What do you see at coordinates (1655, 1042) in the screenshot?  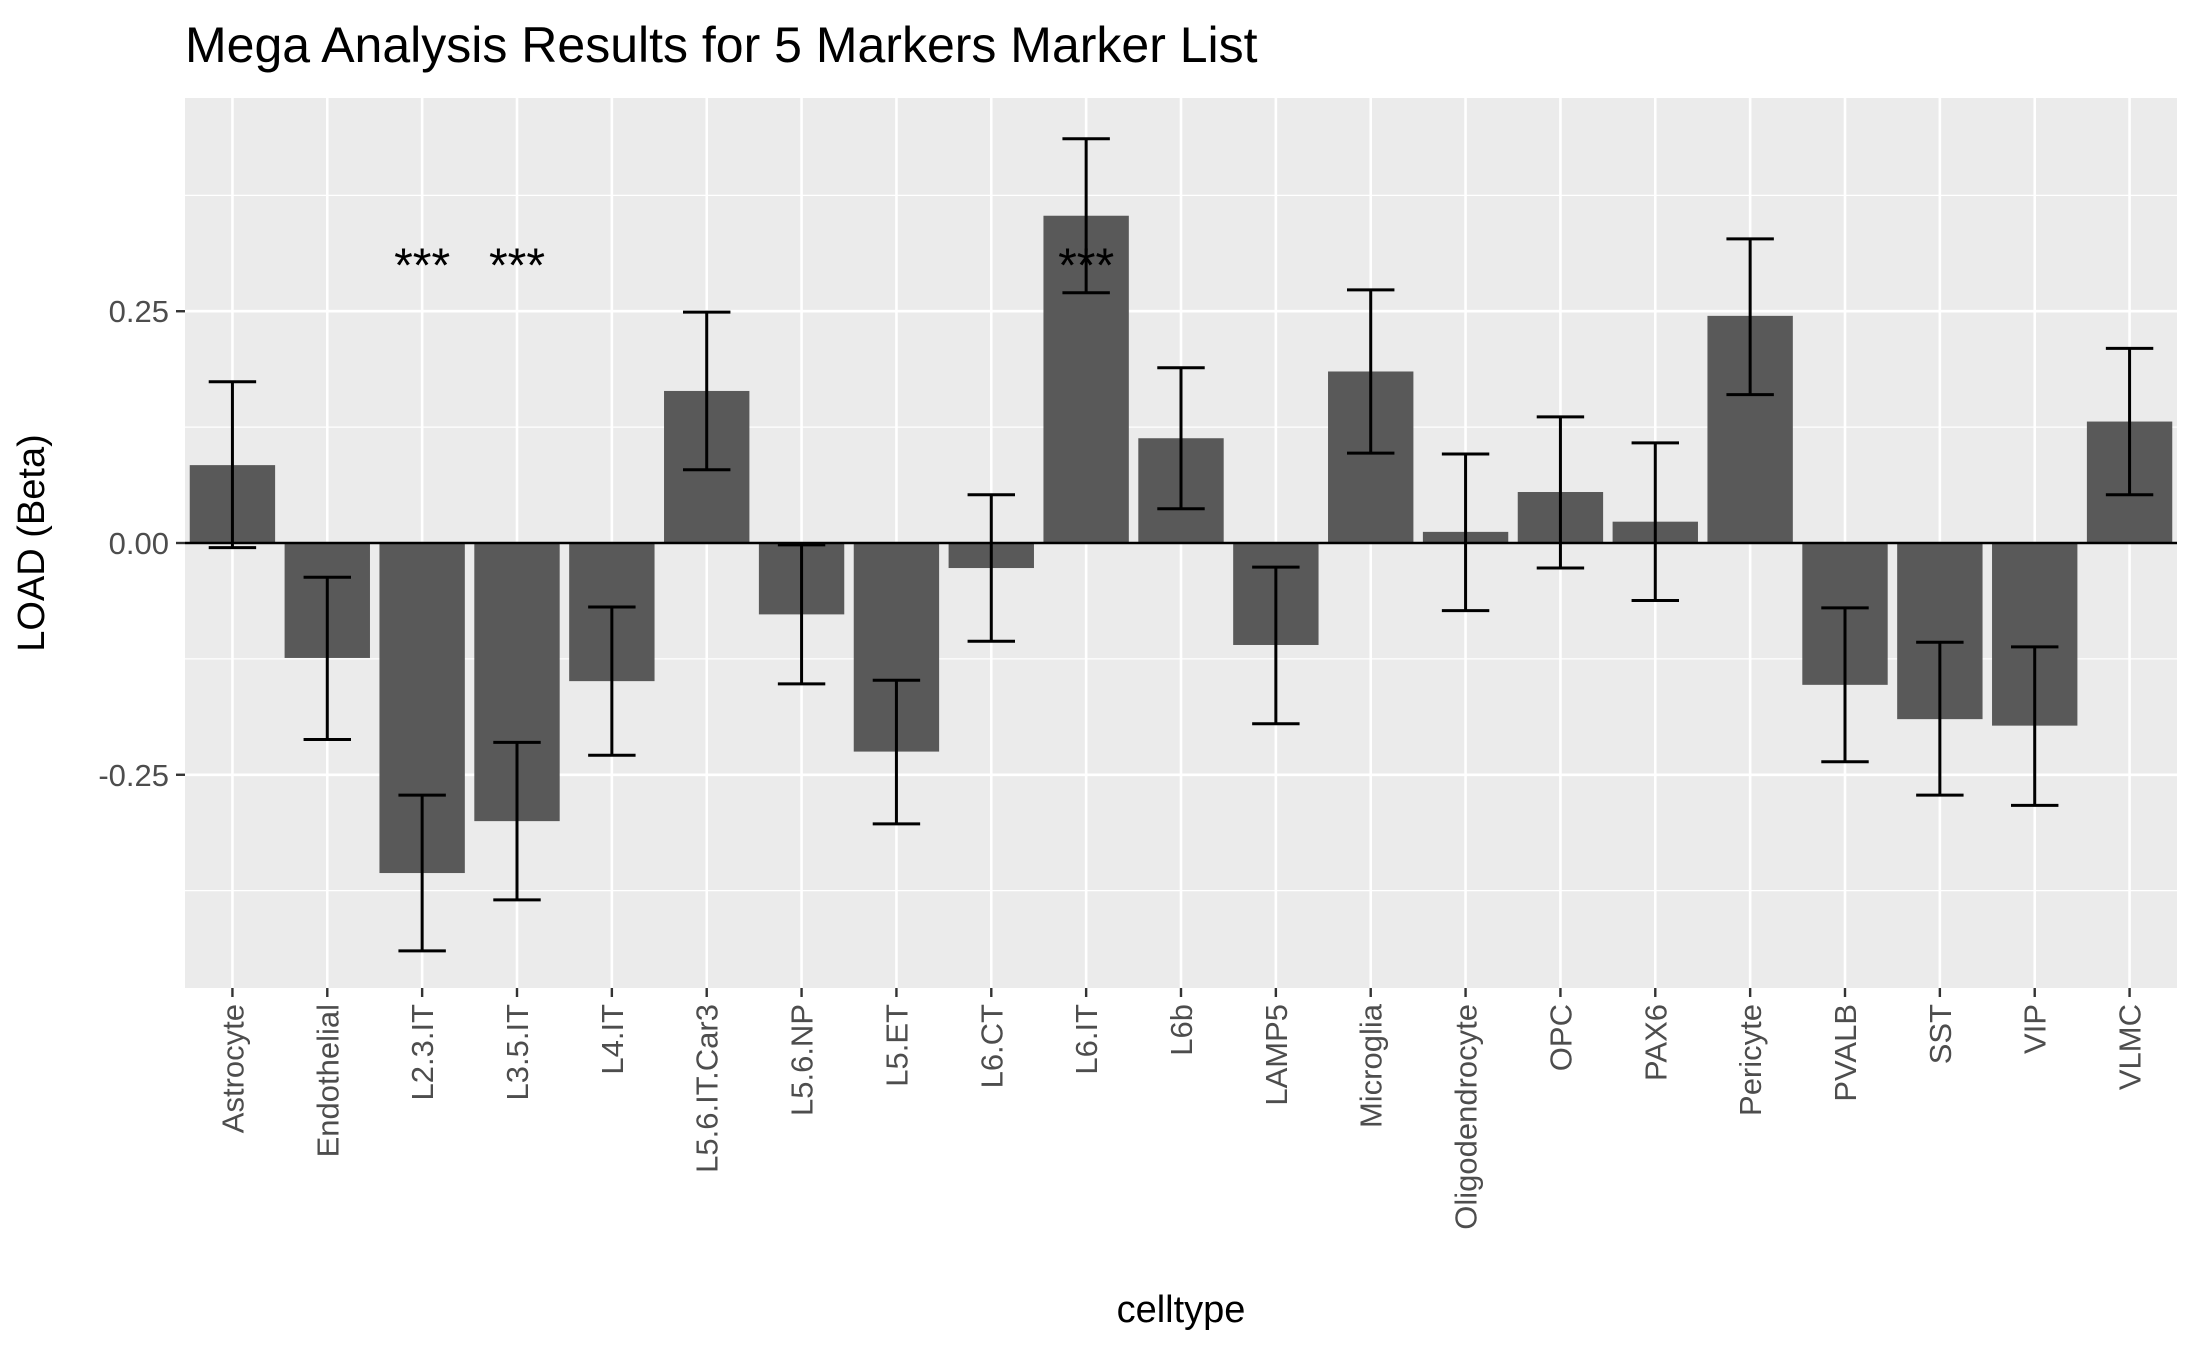 I see `x-tick-label: PAX6` at bounding box center [1655, 1042].